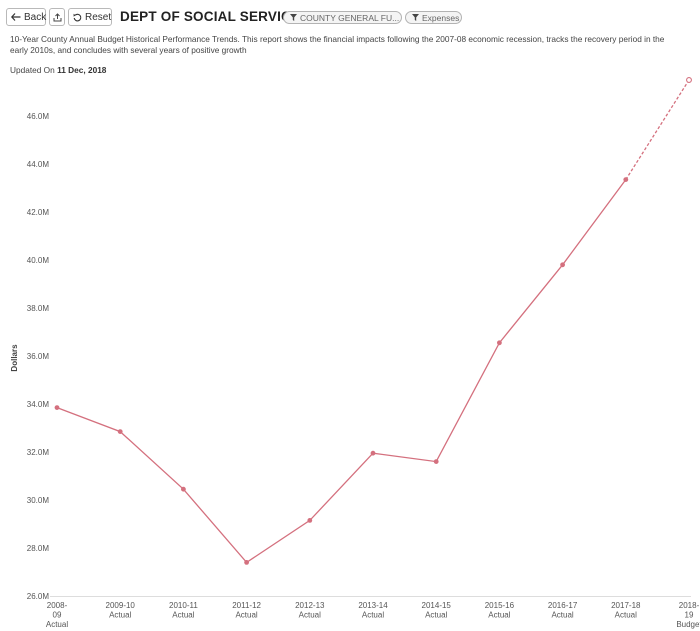  Describe the element at coordinates (38, 164) in the screenshot. I see `y-tick-label: 44.0M` at that location.